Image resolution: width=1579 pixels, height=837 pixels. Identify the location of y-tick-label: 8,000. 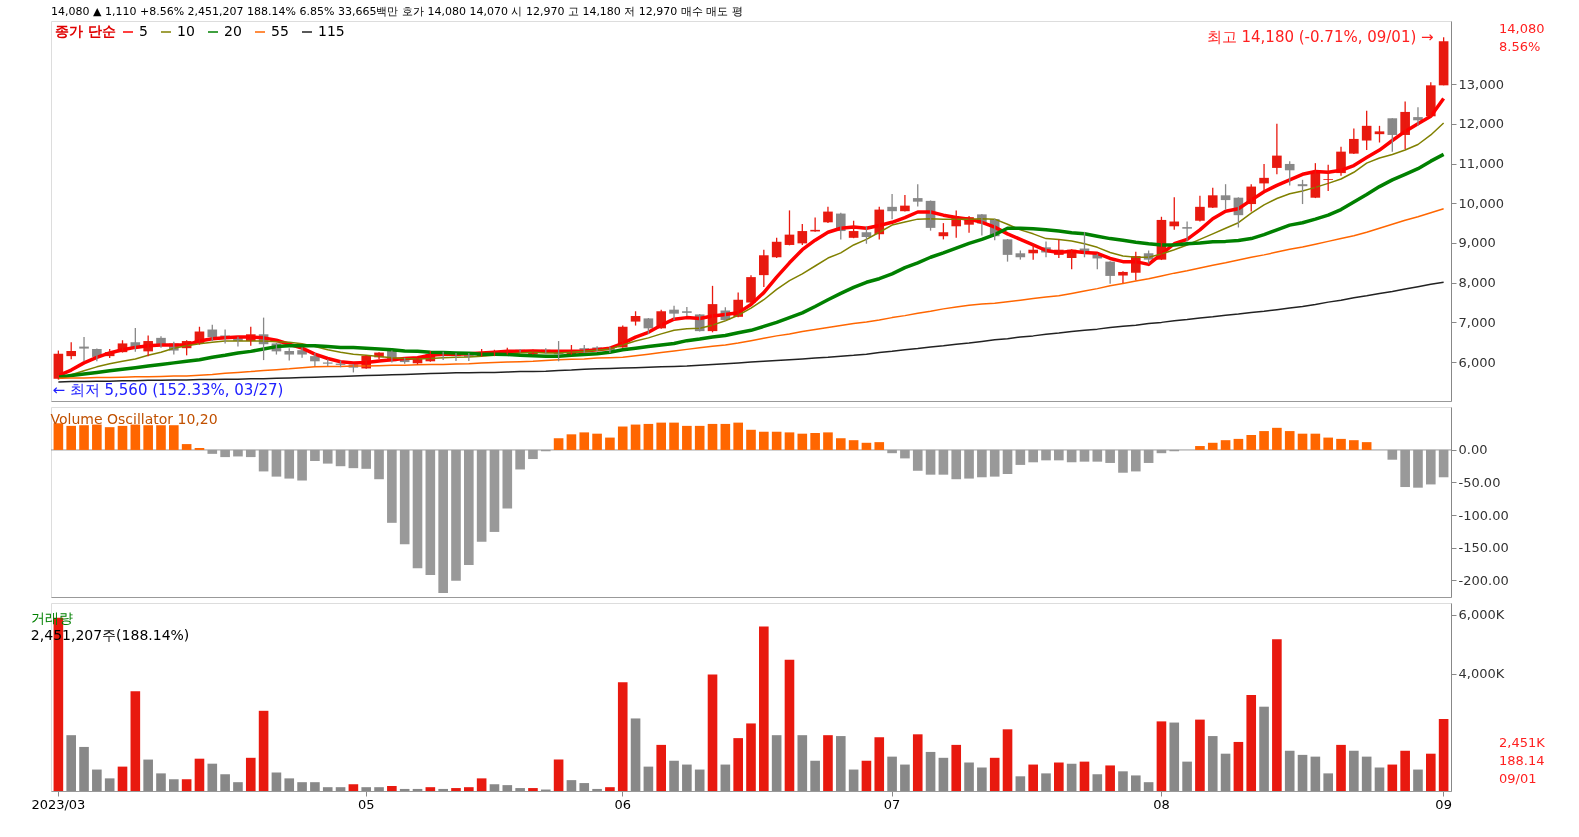
(1477, 283).